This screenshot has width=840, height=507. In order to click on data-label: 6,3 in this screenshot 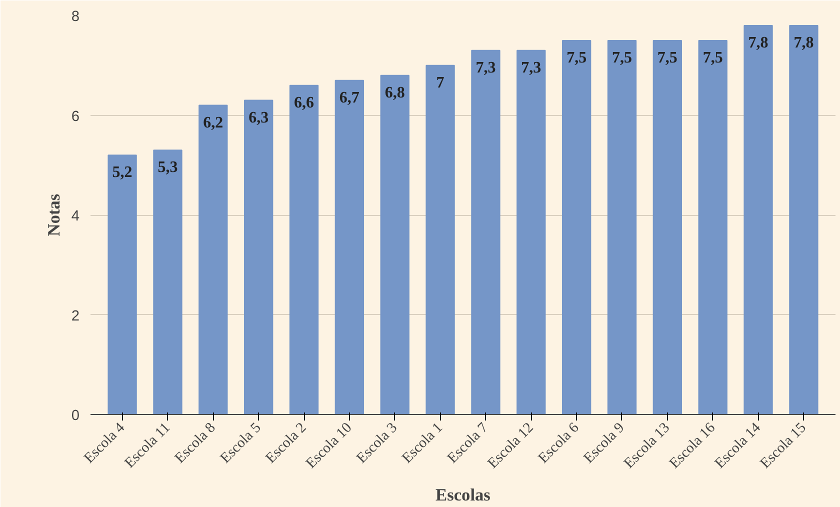, I will do `click(258, 117)`.